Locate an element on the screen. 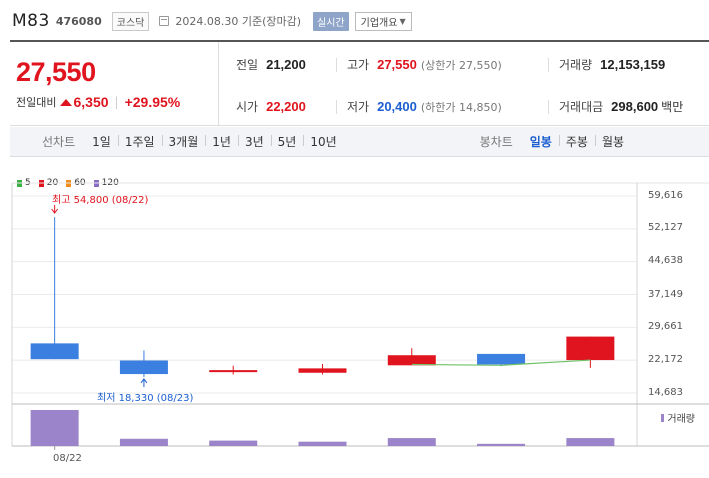 The width and height of the screenshot is (709, 478). up-arrow-icon is located at coordinates (66, 102).